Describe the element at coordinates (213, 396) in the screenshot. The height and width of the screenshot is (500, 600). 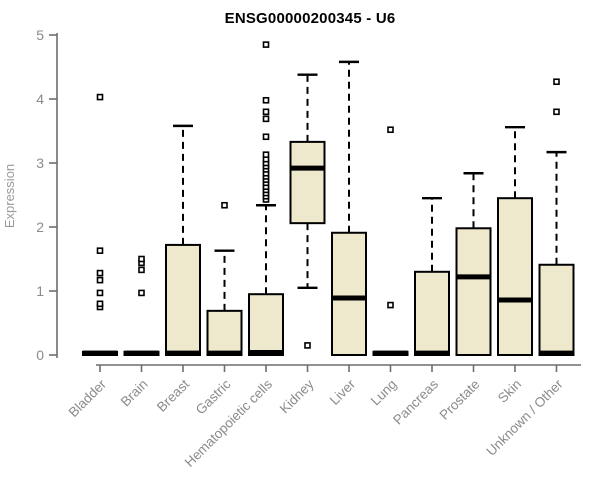
I see `x-tick-label: Gastric` at that location.